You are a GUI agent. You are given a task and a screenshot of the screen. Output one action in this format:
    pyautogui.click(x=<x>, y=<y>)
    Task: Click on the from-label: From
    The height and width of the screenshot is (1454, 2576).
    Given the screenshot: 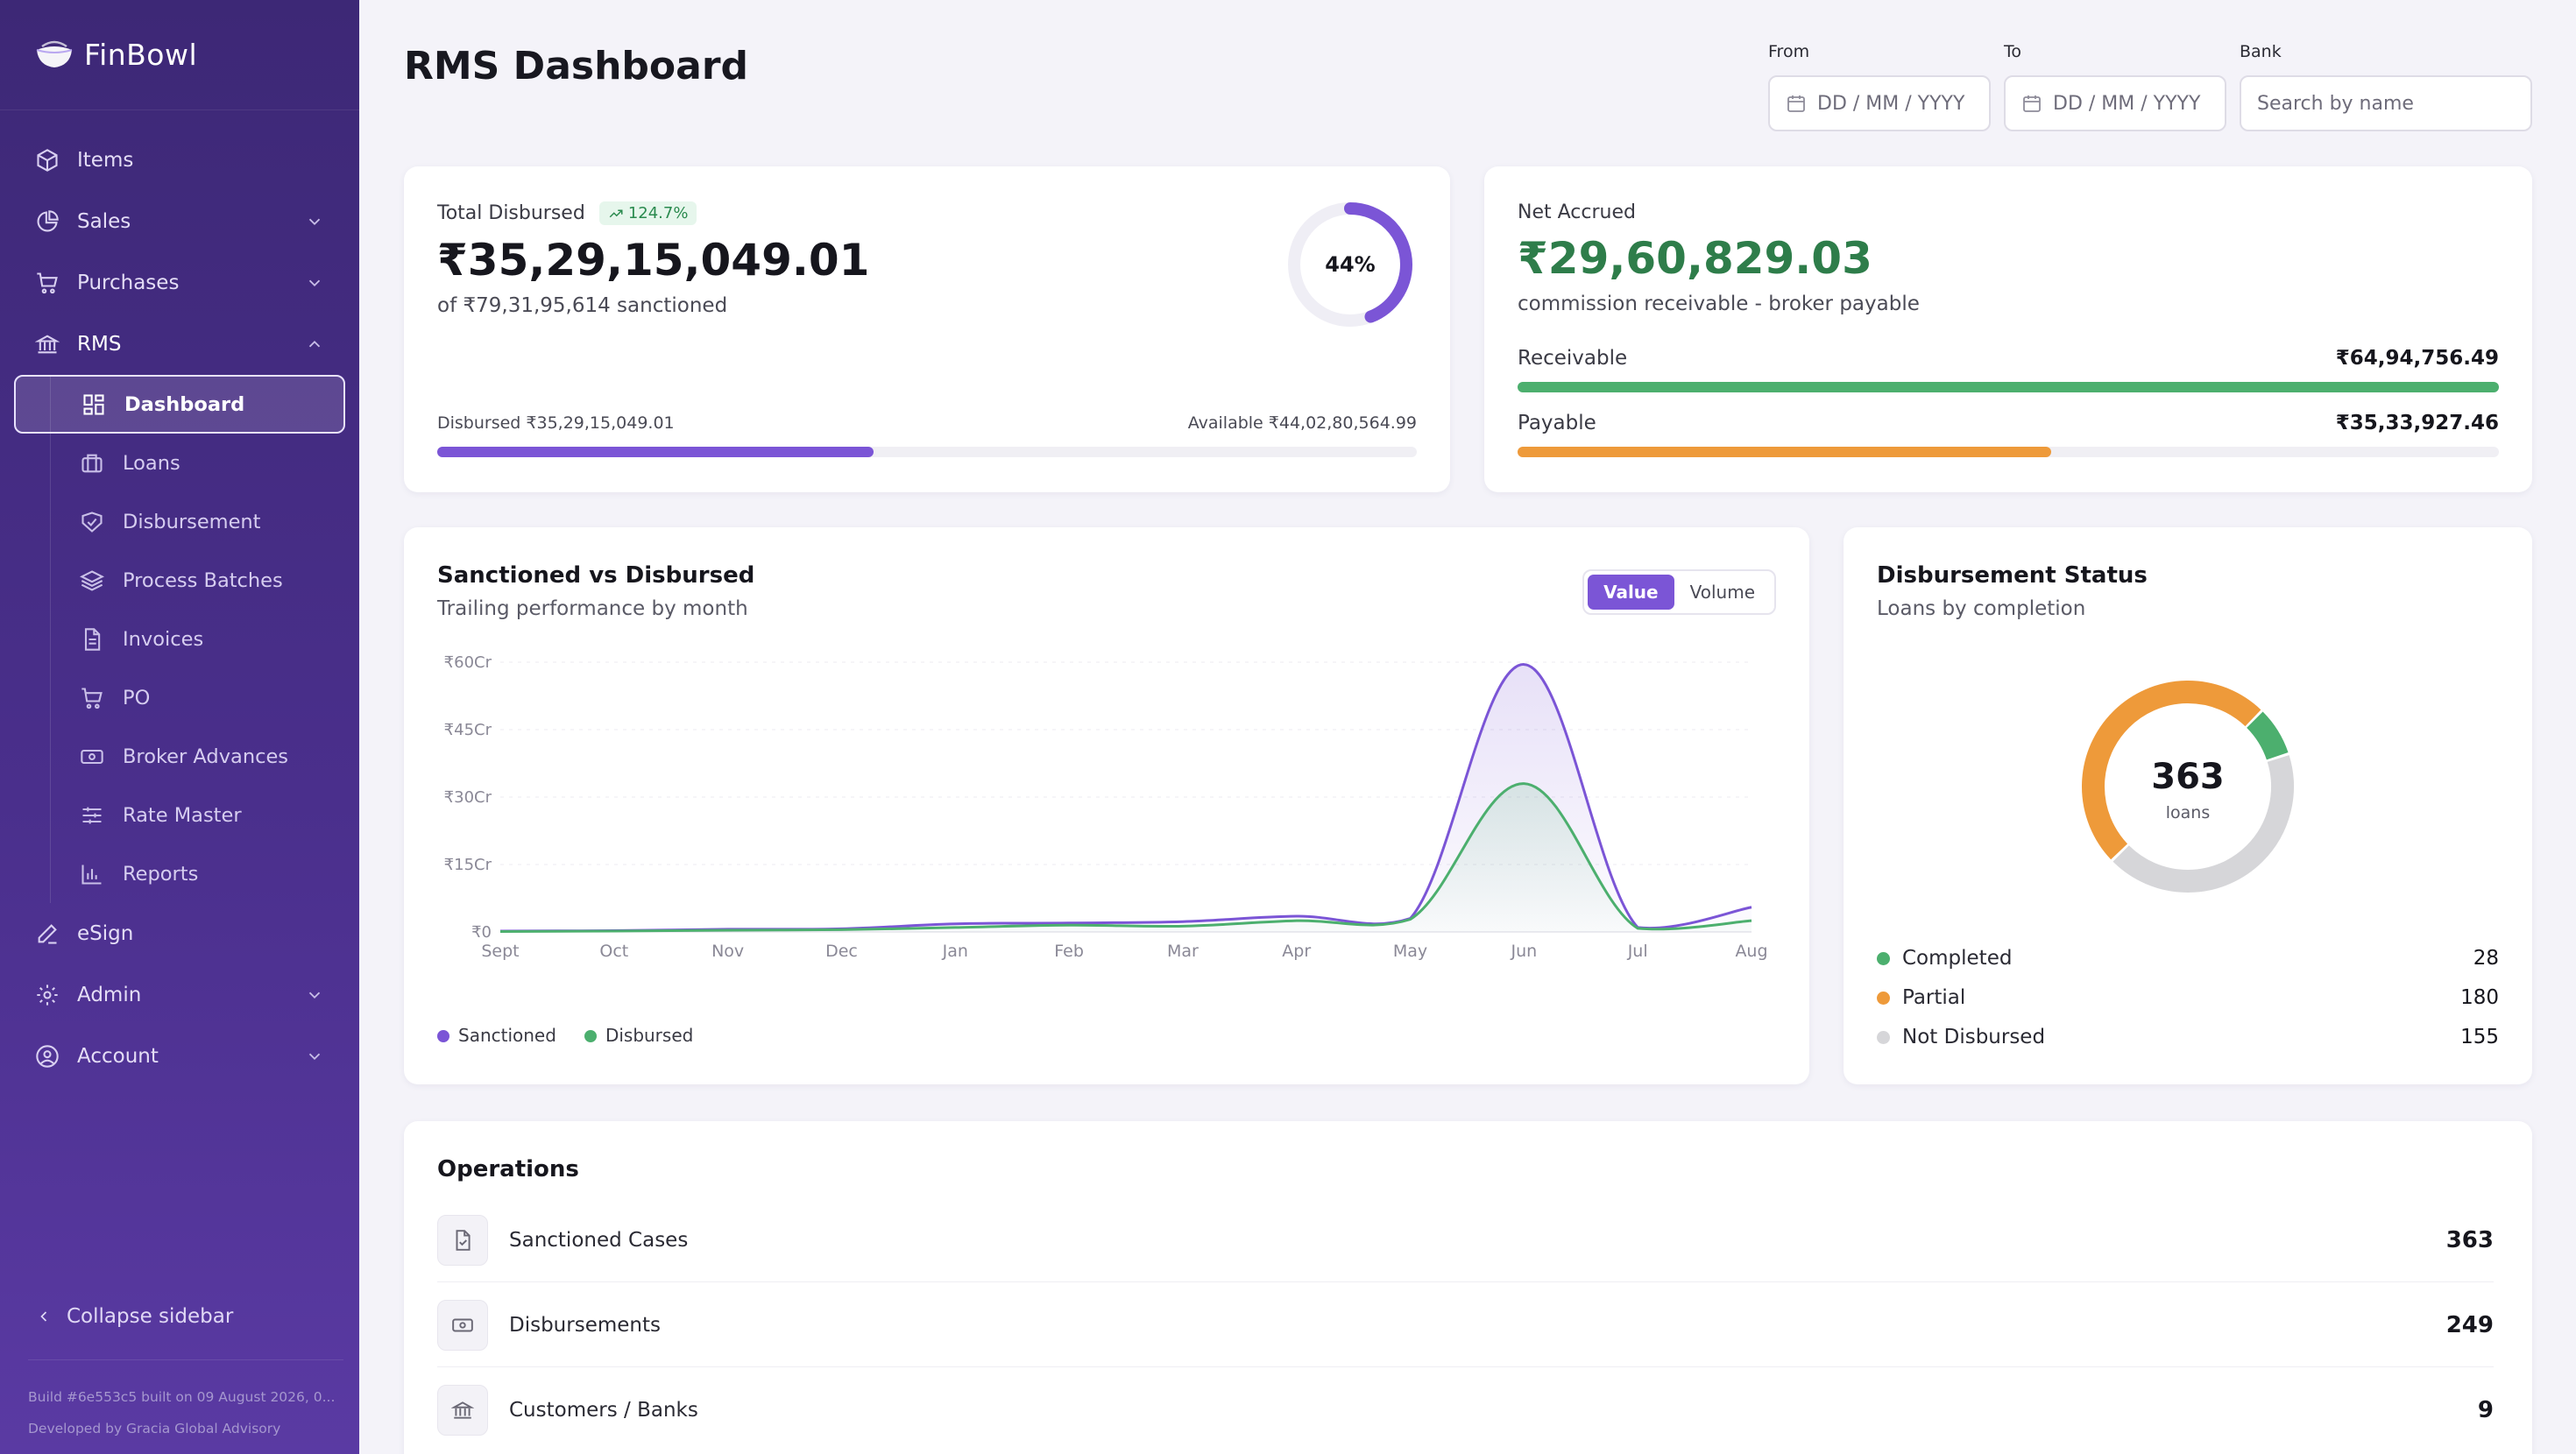 What is the action you would take?
    pyautogui.click(x=1789, y=51)
    